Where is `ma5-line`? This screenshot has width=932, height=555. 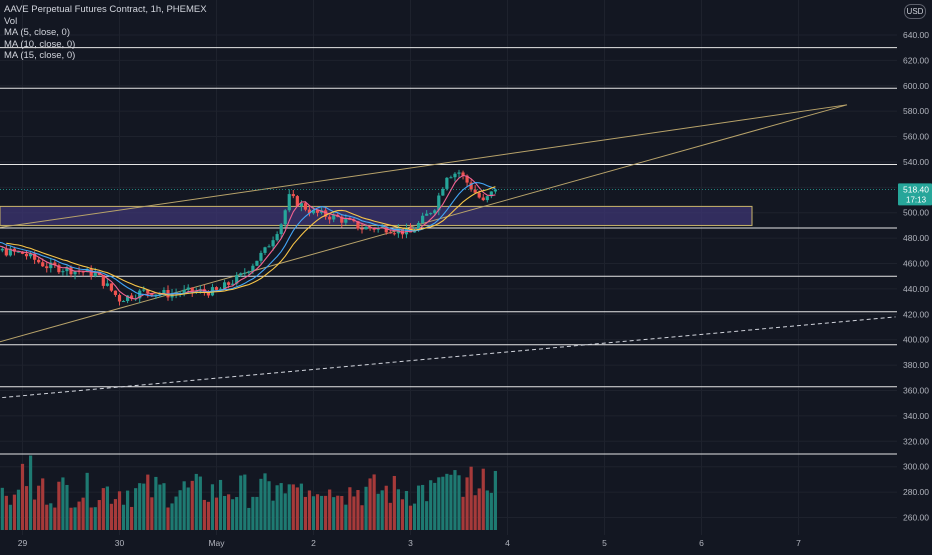
ma5-line is located at coordinates (248, 237).